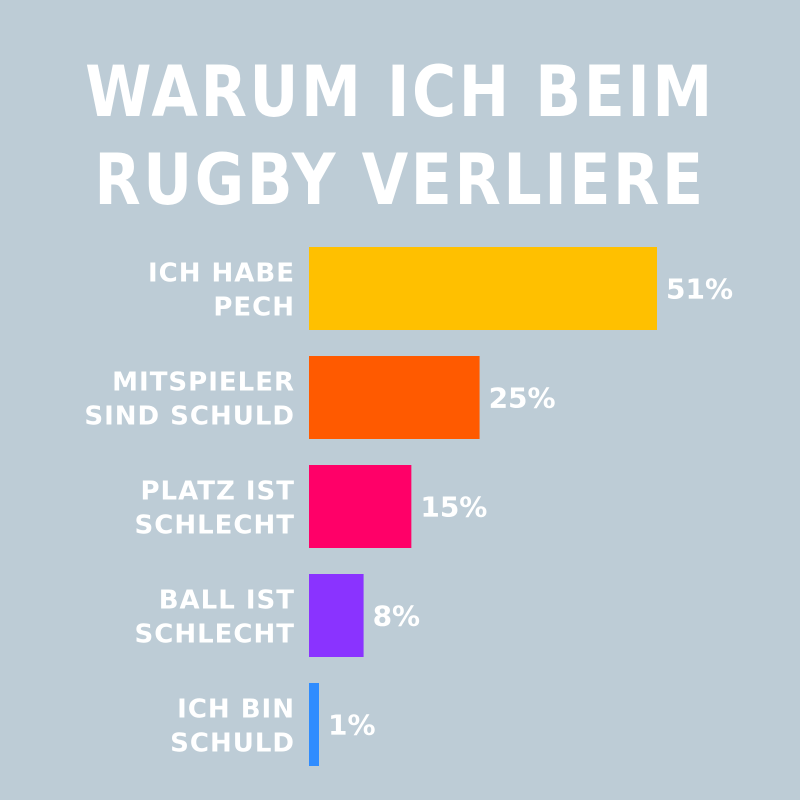  What do you see at coordinates (221, 291) in the screenshot?
I see `category-label-1: ICH HABE PECH` at bounding box center [221, 291].